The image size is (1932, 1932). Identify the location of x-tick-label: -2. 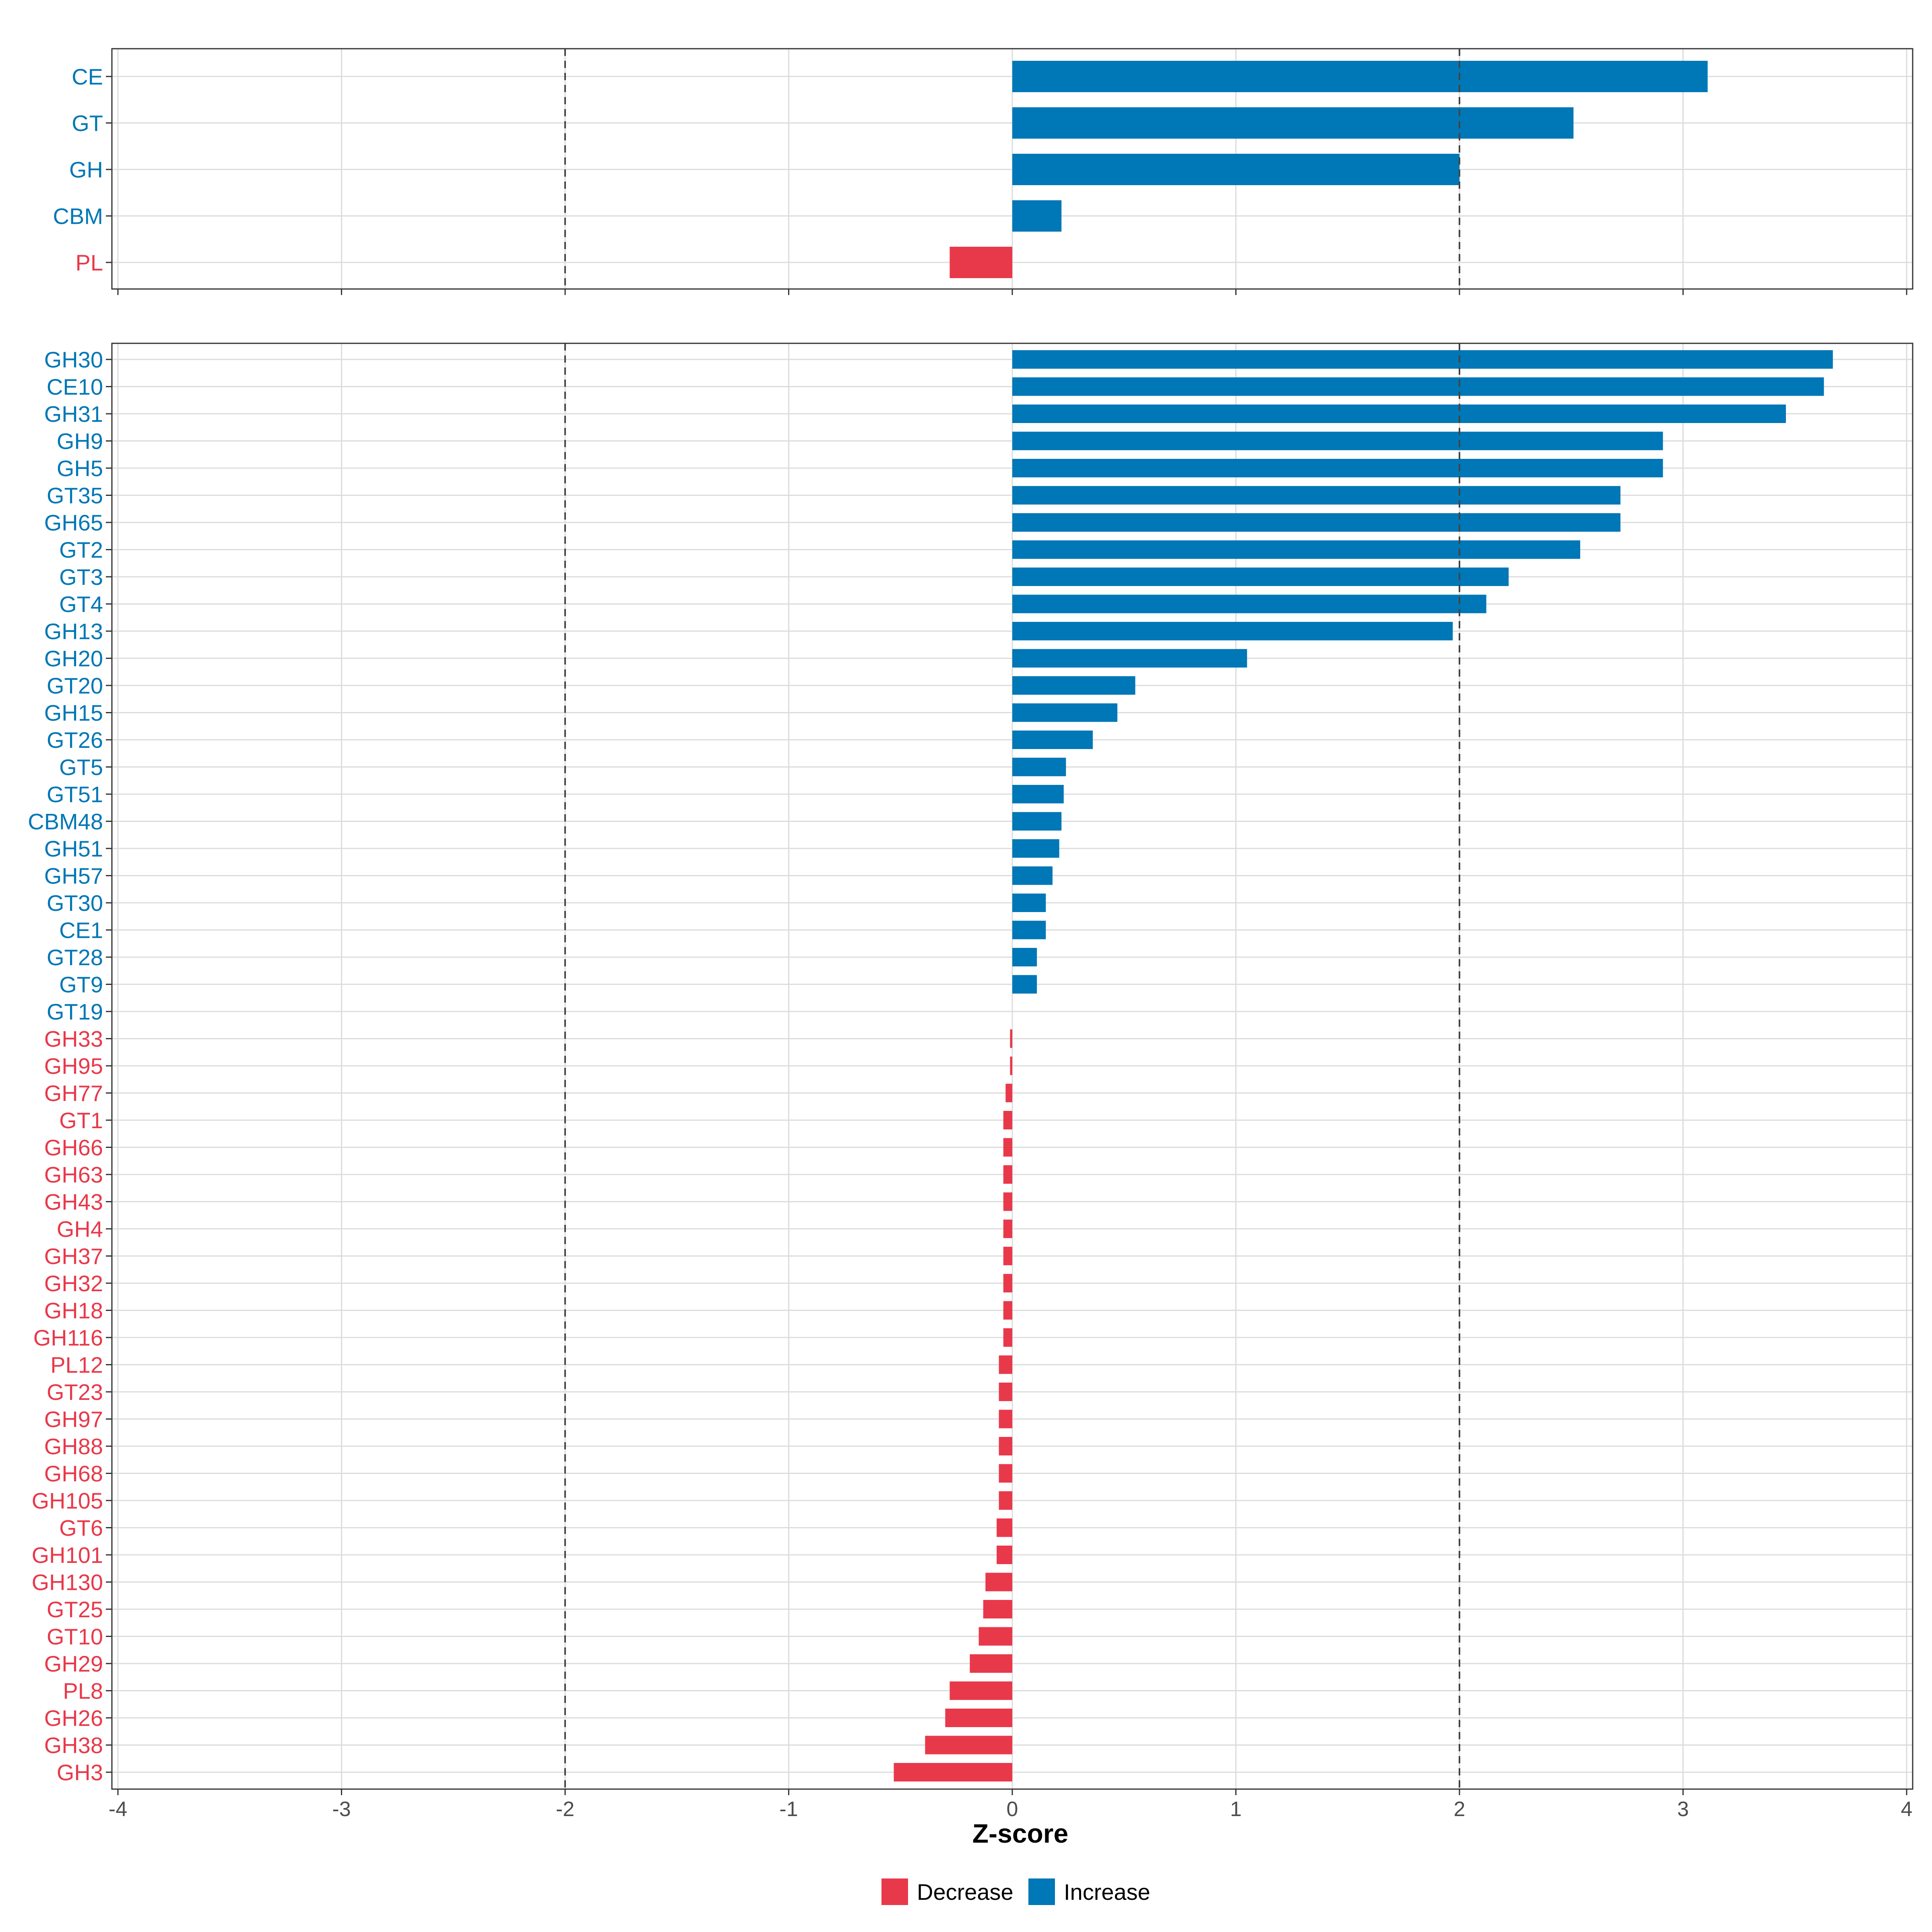
(565, 1809).